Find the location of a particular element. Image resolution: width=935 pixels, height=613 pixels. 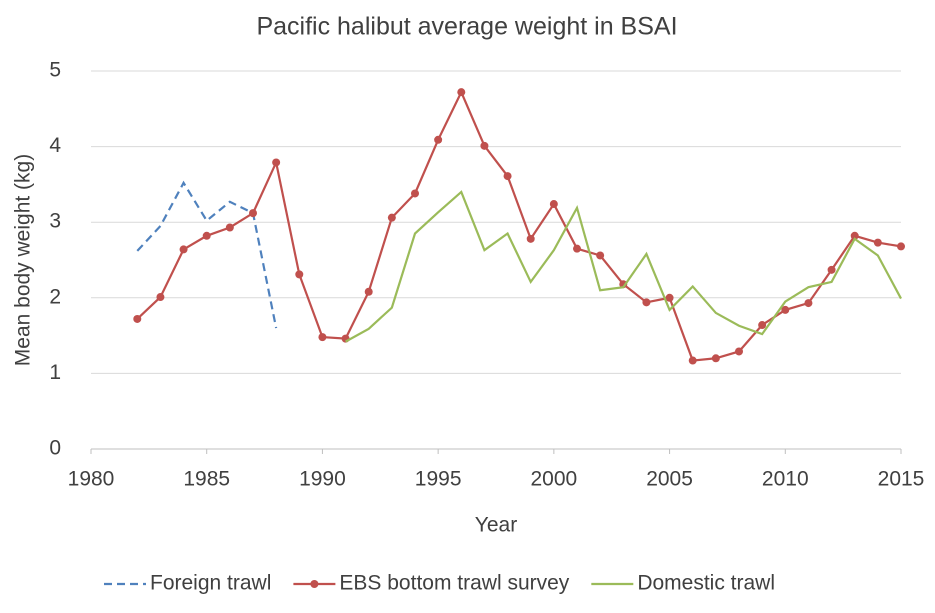

x-tick-label: 2000 is located at coordinates (553, 479).